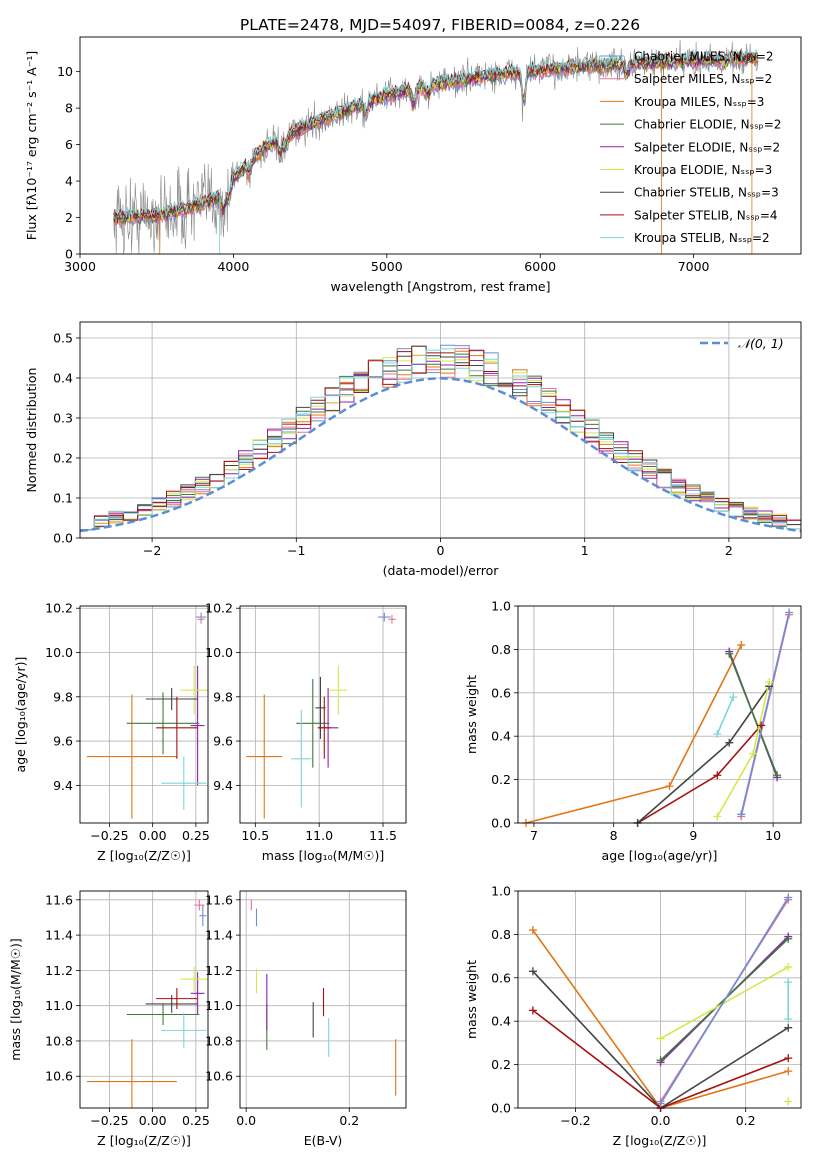 This screenshot has height=1170, width=819. What do you see at coordinates (532, 971) in the screenshot?
I see `weight_vs_Z-marker-chabrier-stelib` at bounding box center [532, 971].